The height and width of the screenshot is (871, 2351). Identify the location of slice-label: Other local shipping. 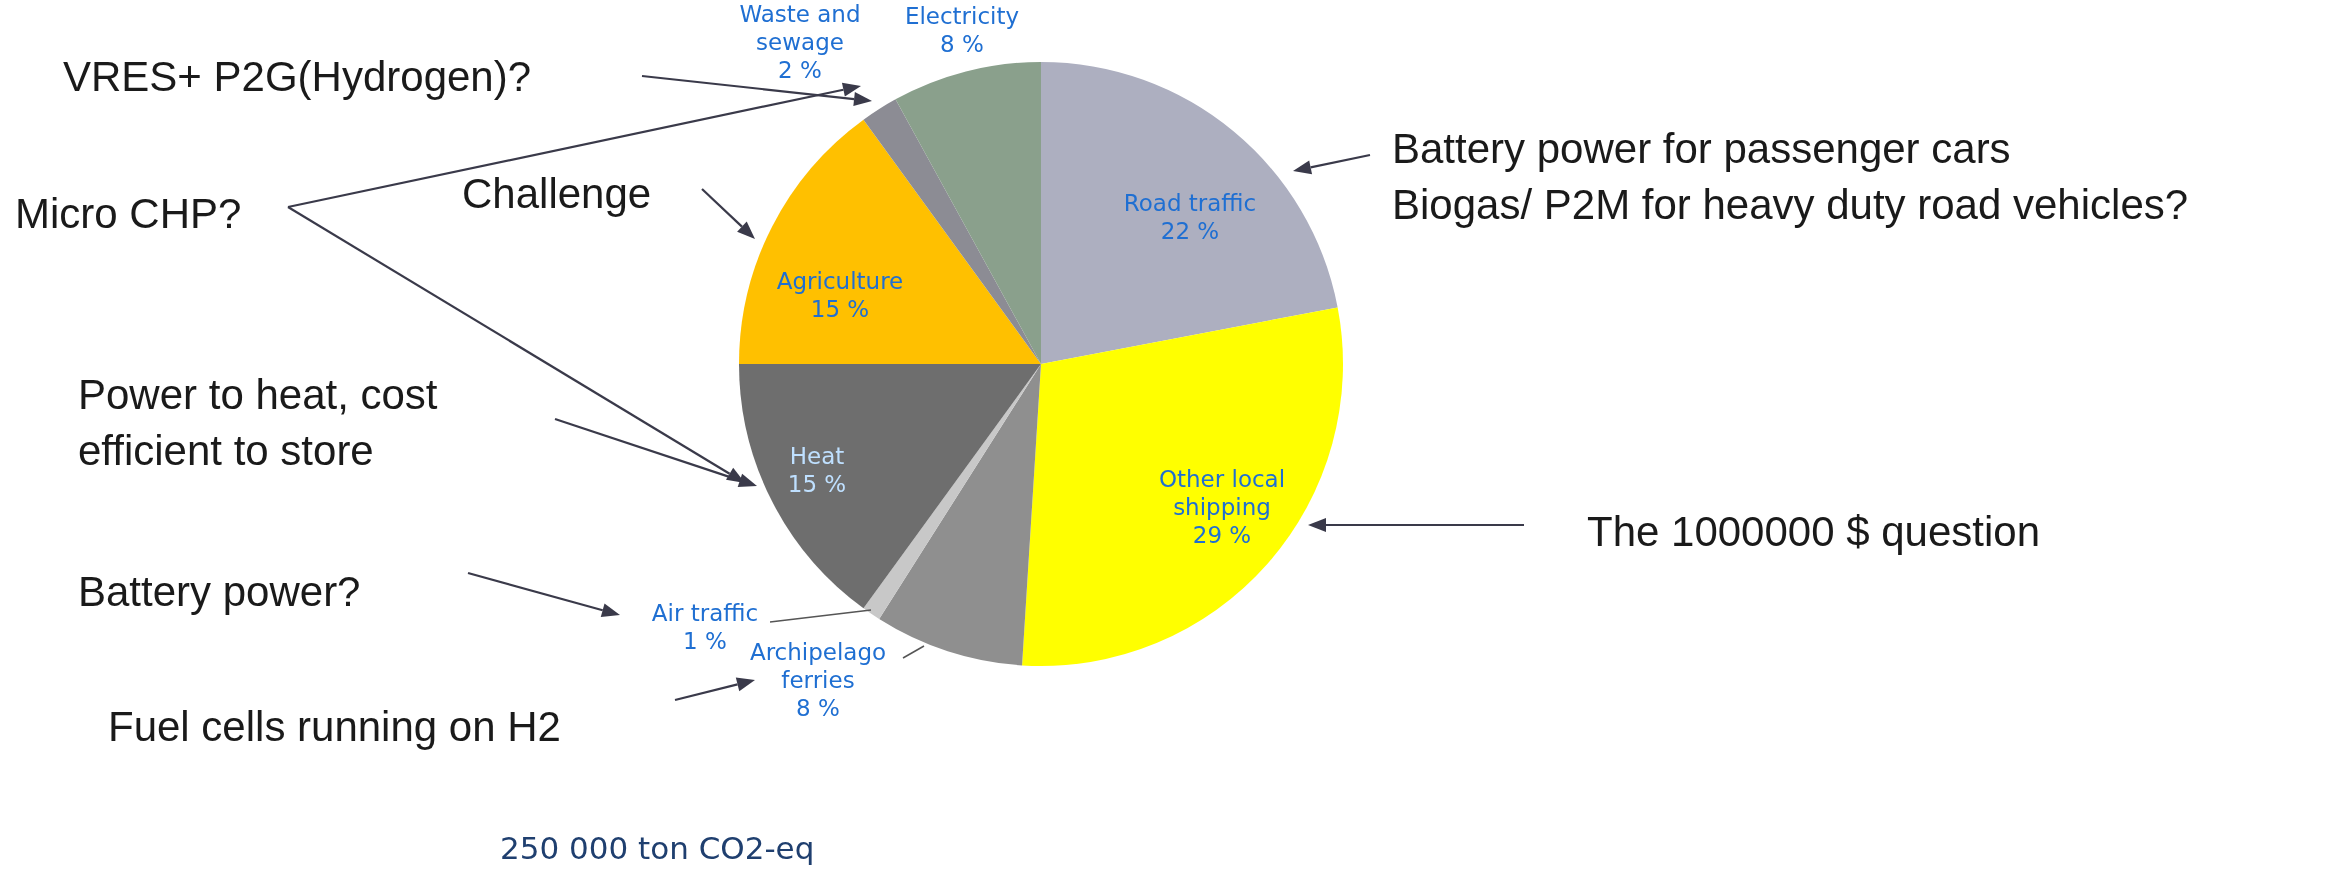
(1222, 492).